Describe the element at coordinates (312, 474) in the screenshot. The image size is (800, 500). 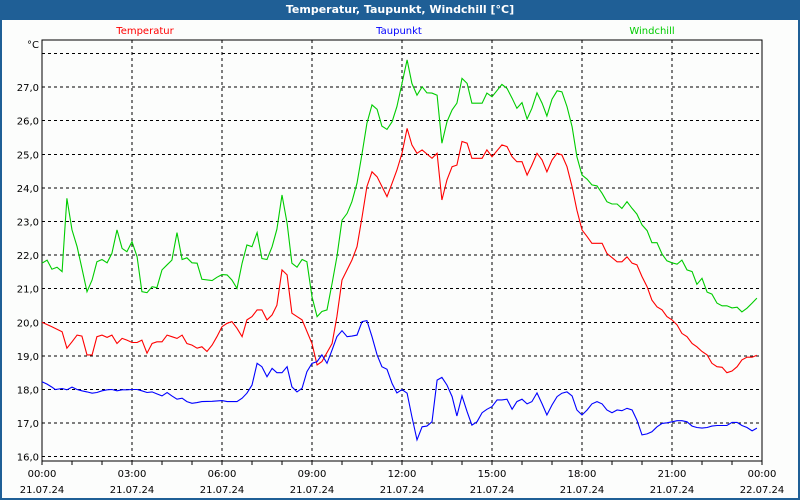
I see `x-tick-time: 09:00` at that location.